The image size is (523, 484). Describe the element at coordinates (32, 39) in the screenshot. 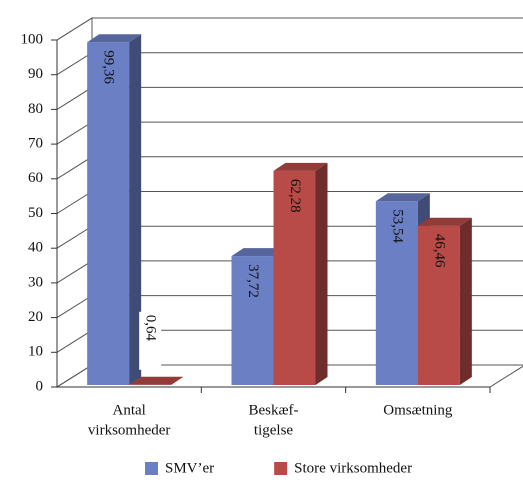

I see `y-tick-label: 100` at that location.